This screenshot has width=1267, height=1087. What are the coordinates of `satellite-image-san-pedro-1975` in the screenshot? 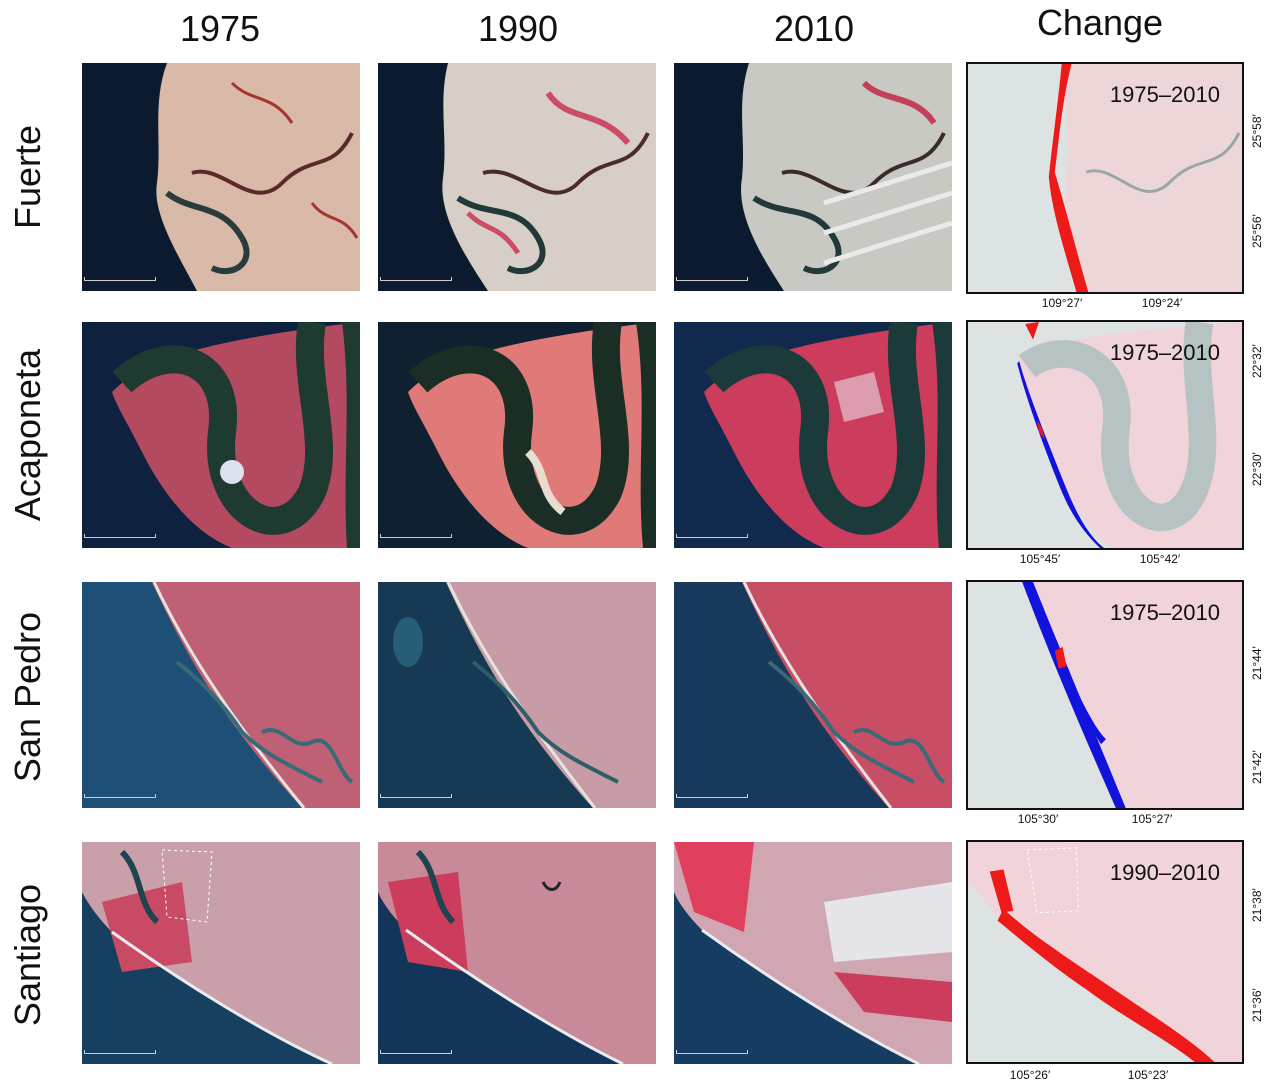 It's located at (221, 695).